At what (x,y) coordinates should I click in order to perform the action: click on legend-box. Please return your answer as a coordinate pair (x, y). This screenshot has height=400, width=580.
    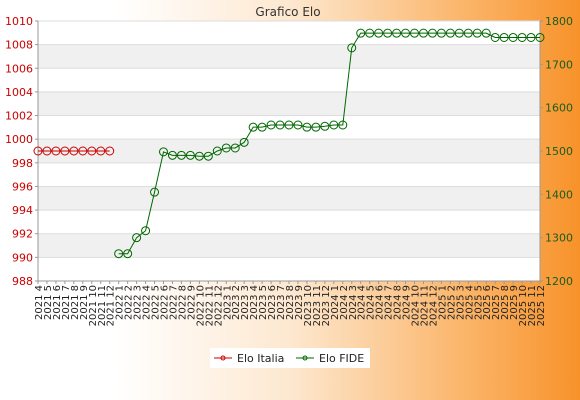
    Looking at the image, I should click on (290, 358).